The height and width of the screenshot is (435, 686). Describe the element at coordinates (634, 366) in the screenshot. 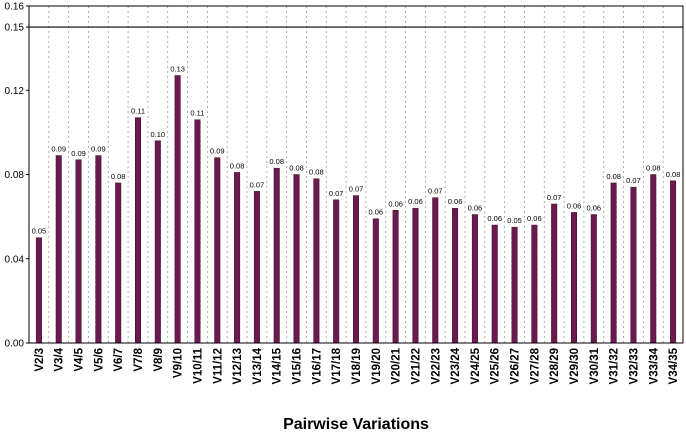

I see `x-tick-label: V32/33` at that location.